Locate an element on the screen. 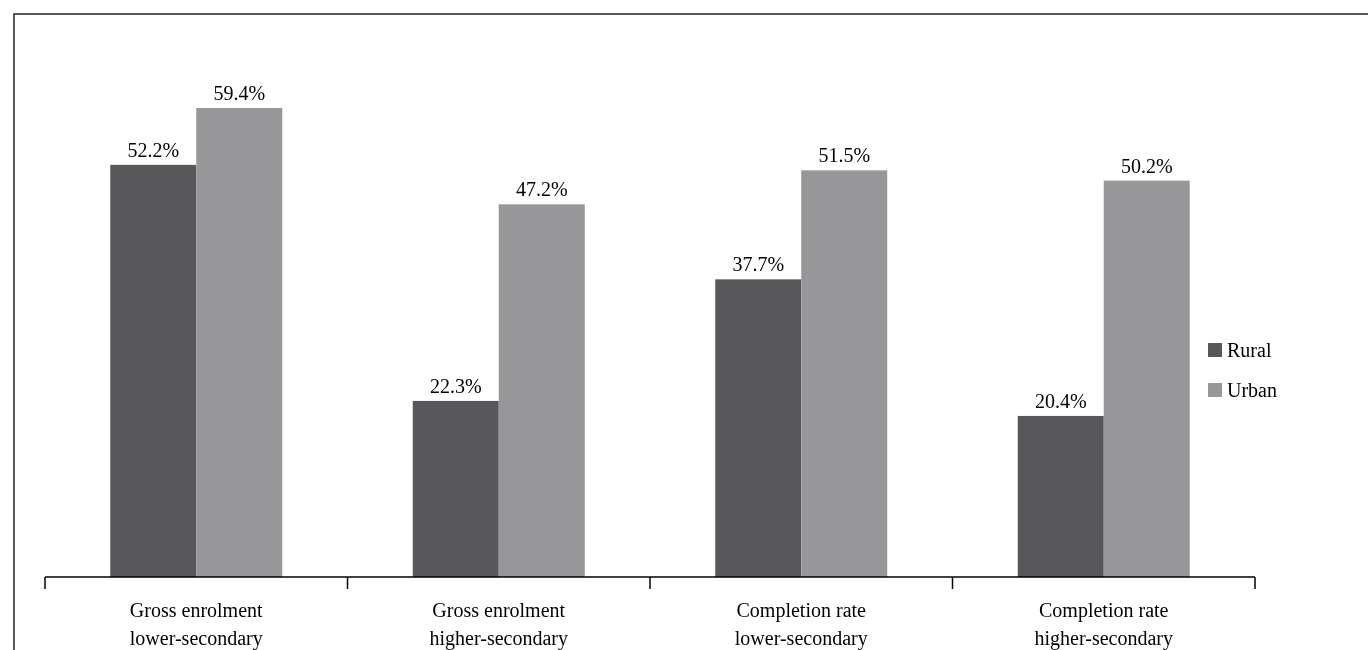  data-label: 51.5% is located at coordinates (844, 155).